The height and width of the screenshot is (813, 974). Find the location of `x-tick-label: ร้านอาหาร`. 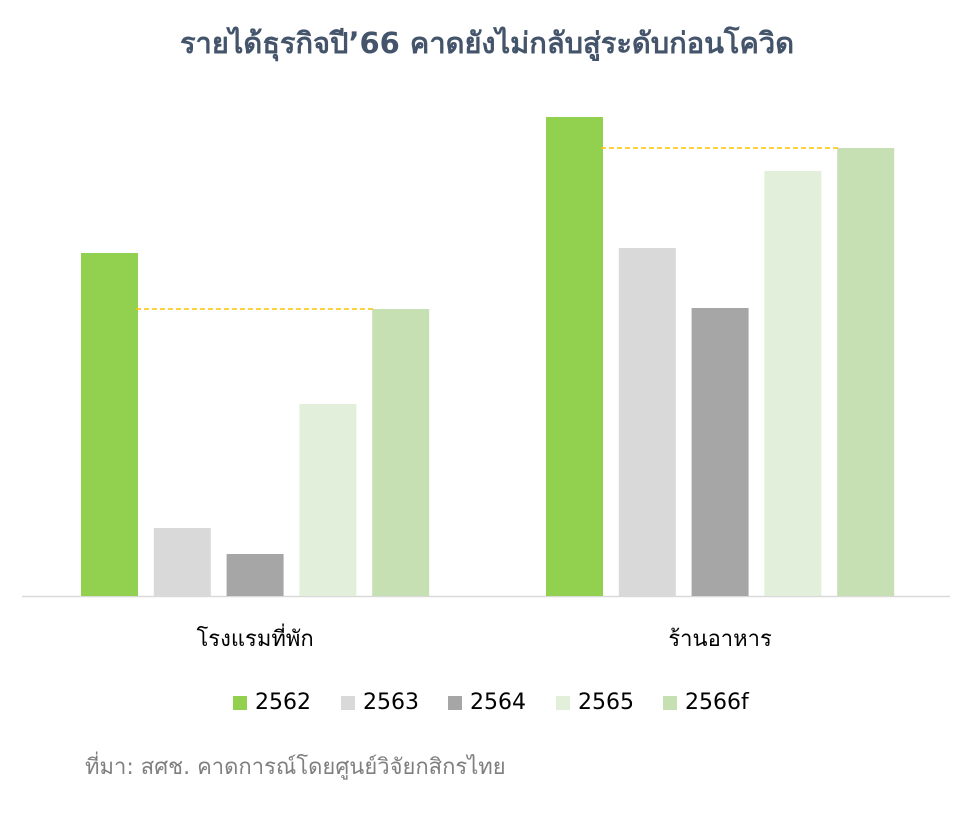

x-tick-label: ร้านอาหาร is located at coordinates (720, 639).